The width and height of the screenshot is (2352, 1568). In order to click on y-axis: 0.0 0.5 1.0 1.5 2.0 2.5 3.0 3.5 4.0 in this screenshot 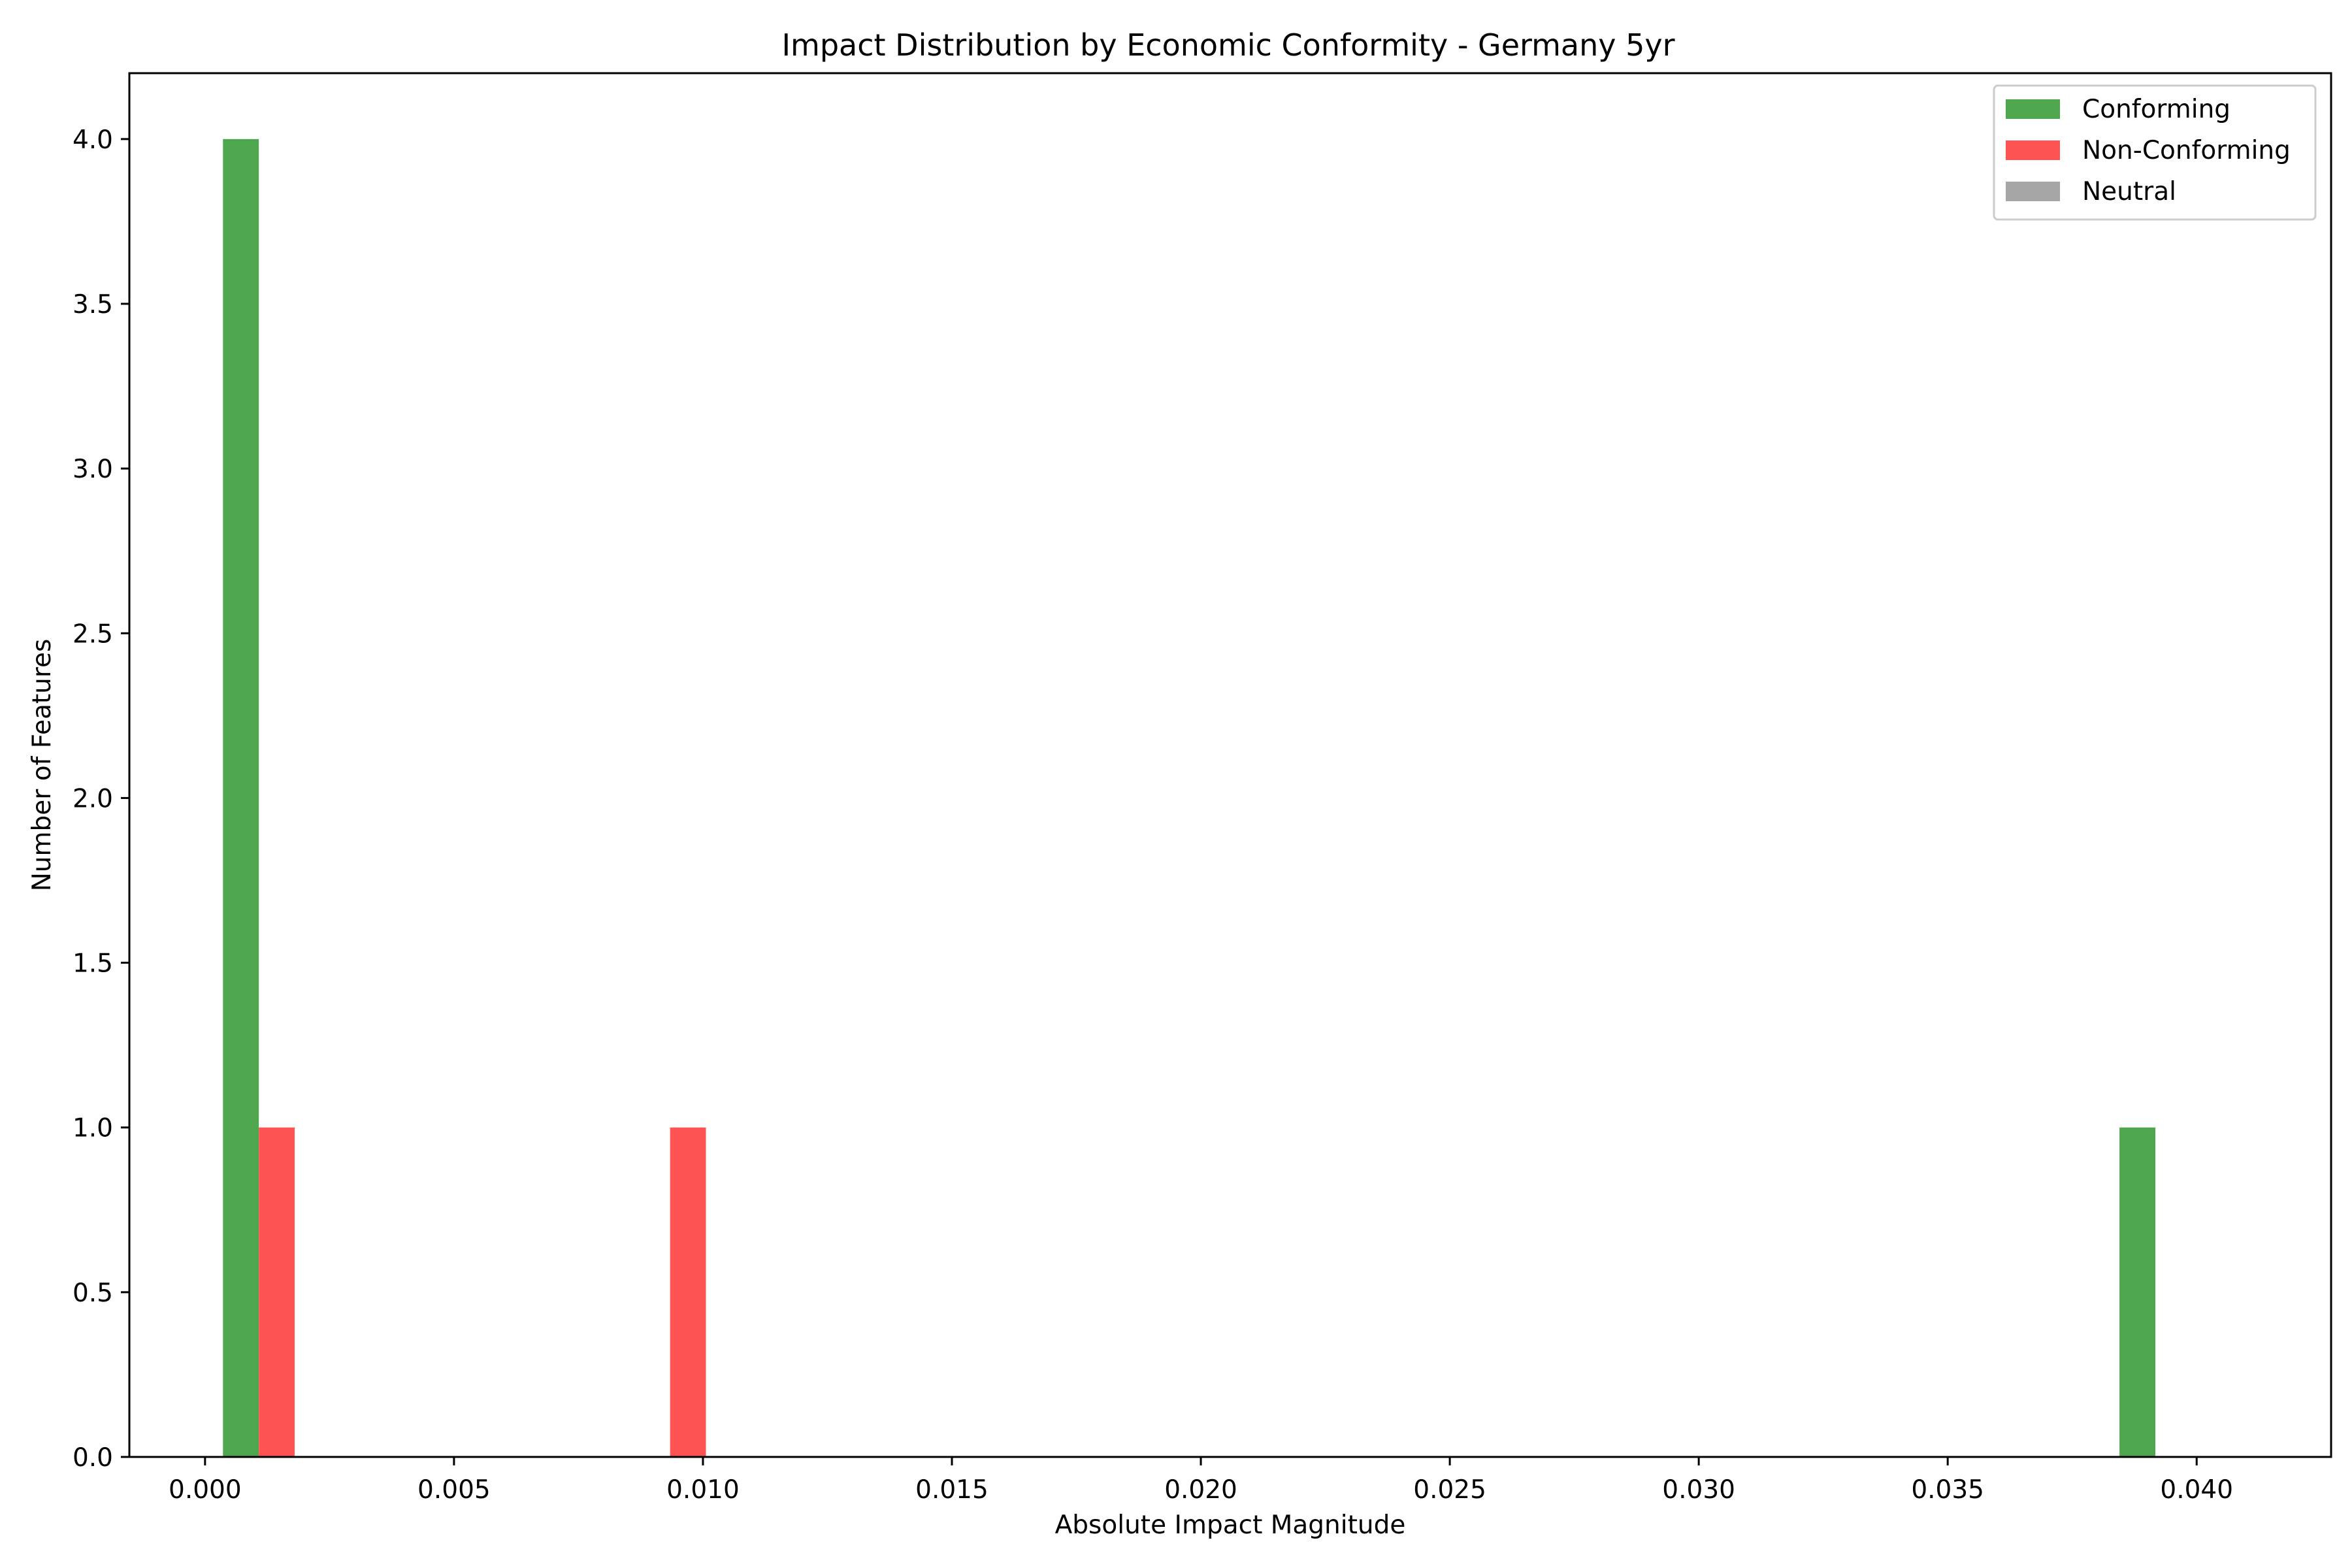, I will do `click(101, 799)`.